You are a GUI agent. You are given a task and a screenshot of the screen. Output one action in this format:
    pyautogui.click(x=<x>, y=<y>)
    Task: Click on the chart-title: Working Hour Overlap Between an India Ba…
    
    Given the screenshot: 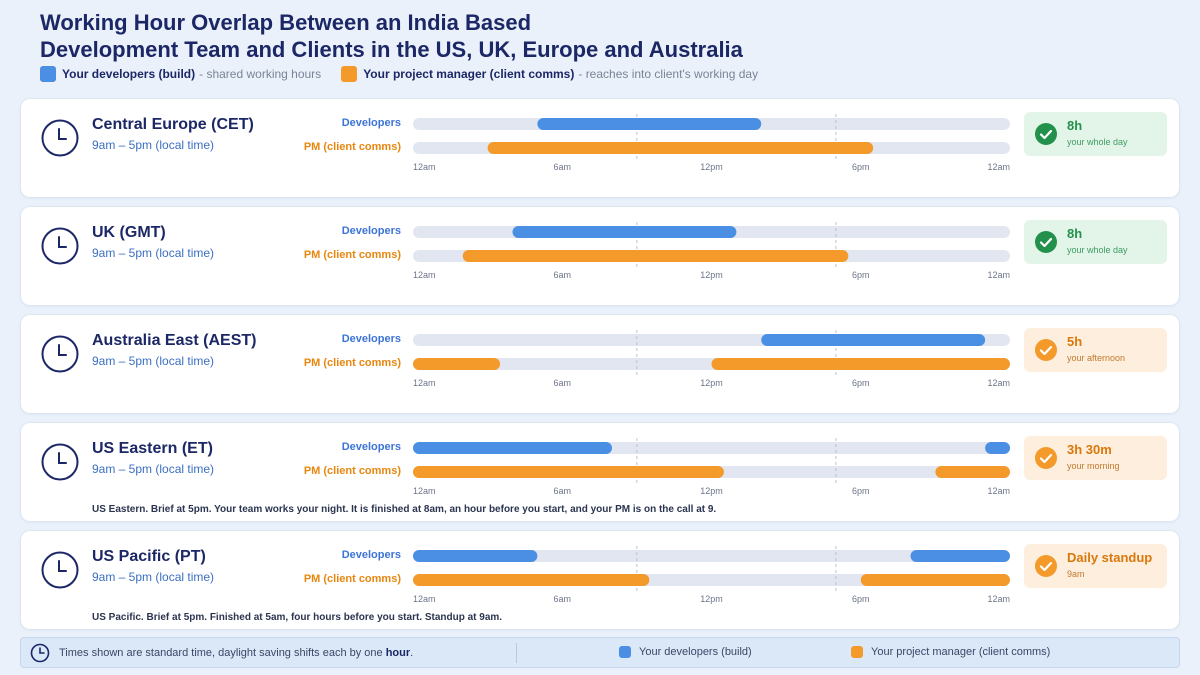 What is the action you would take?
    pyautogui.click(x=391, y=36)
    